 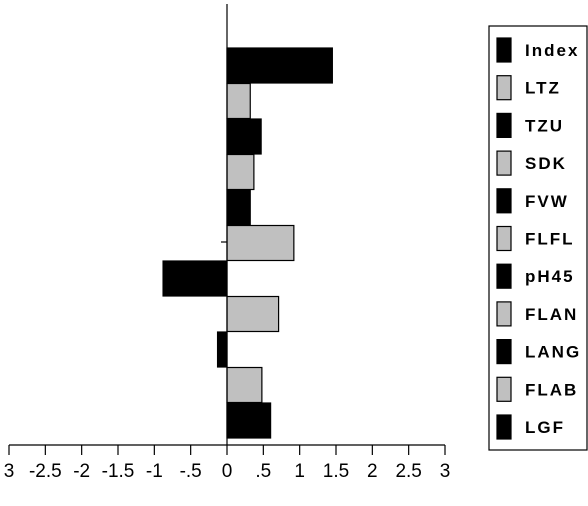 What do you see at coordinates (550, 239) in the screenshot?
I see `legend-label-flfl: FLFL` at bounding box center [550, 239].